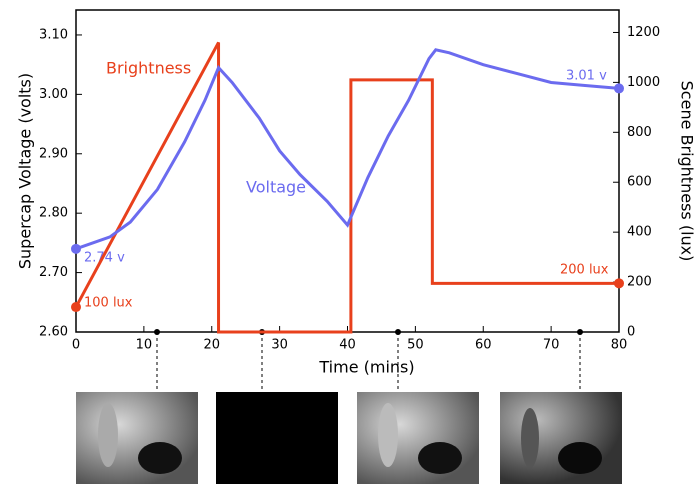  What do you see at coordinates (104, 258) in the screenshot?
I see `annotation: 2.74 v` at bounding box center [104, 258].